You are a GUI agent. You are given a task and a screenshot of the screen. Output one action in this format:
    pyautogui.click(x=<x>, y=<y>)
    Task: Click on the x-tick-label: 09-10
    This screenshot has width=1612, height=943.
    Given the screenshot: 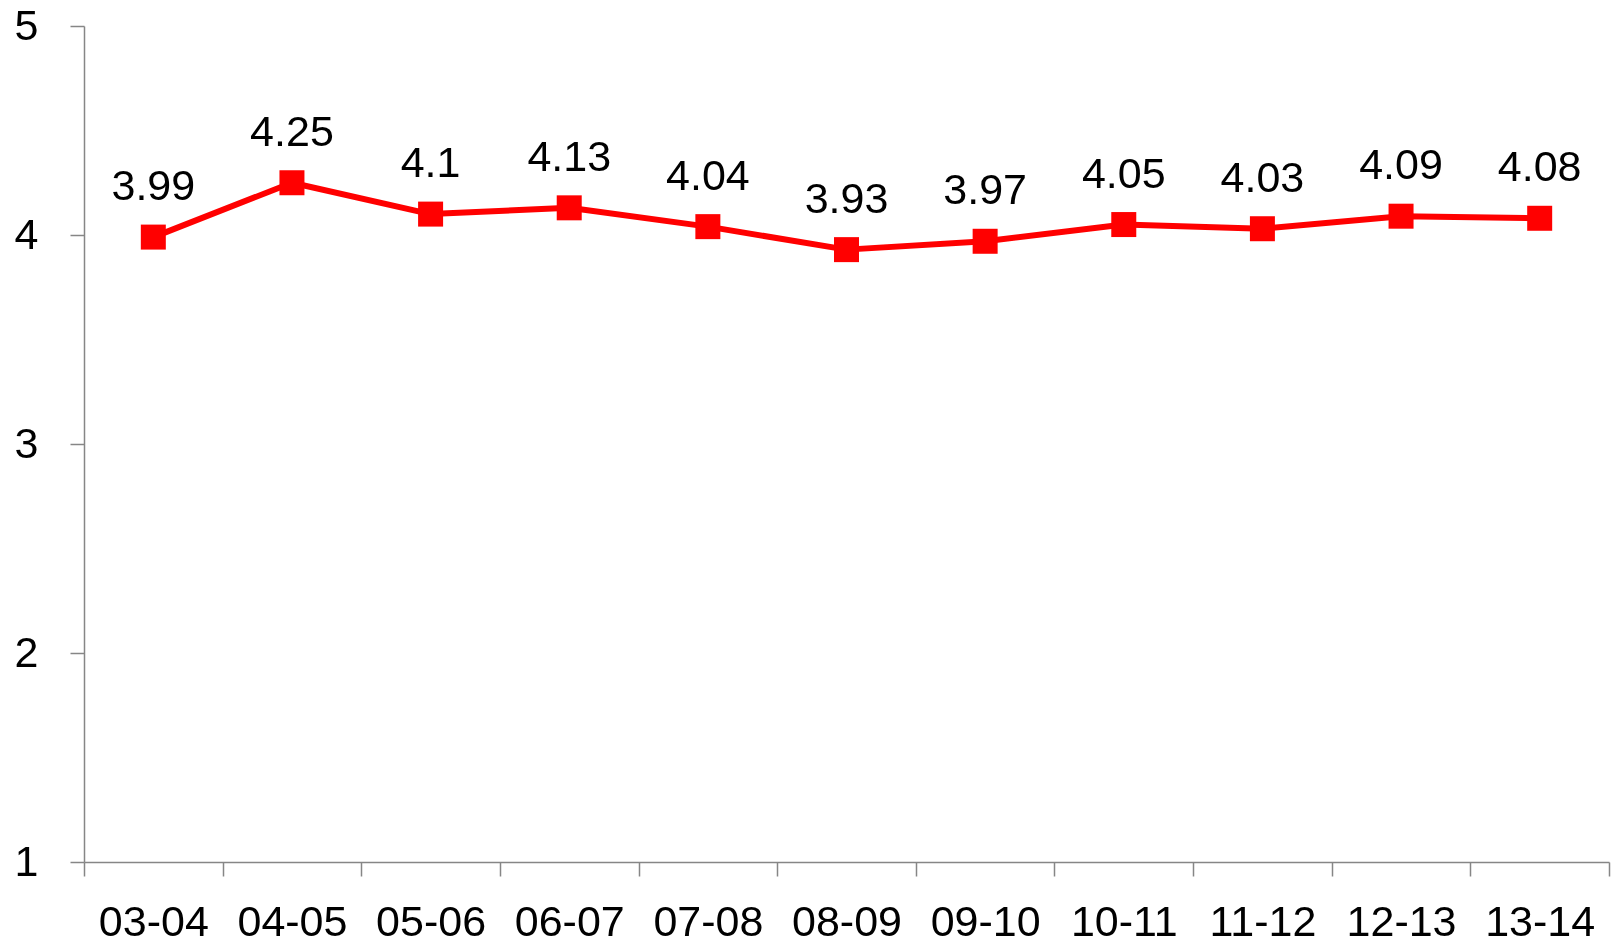 What is the action you would take?
    pyautogui.click(x=985, y=919)
    